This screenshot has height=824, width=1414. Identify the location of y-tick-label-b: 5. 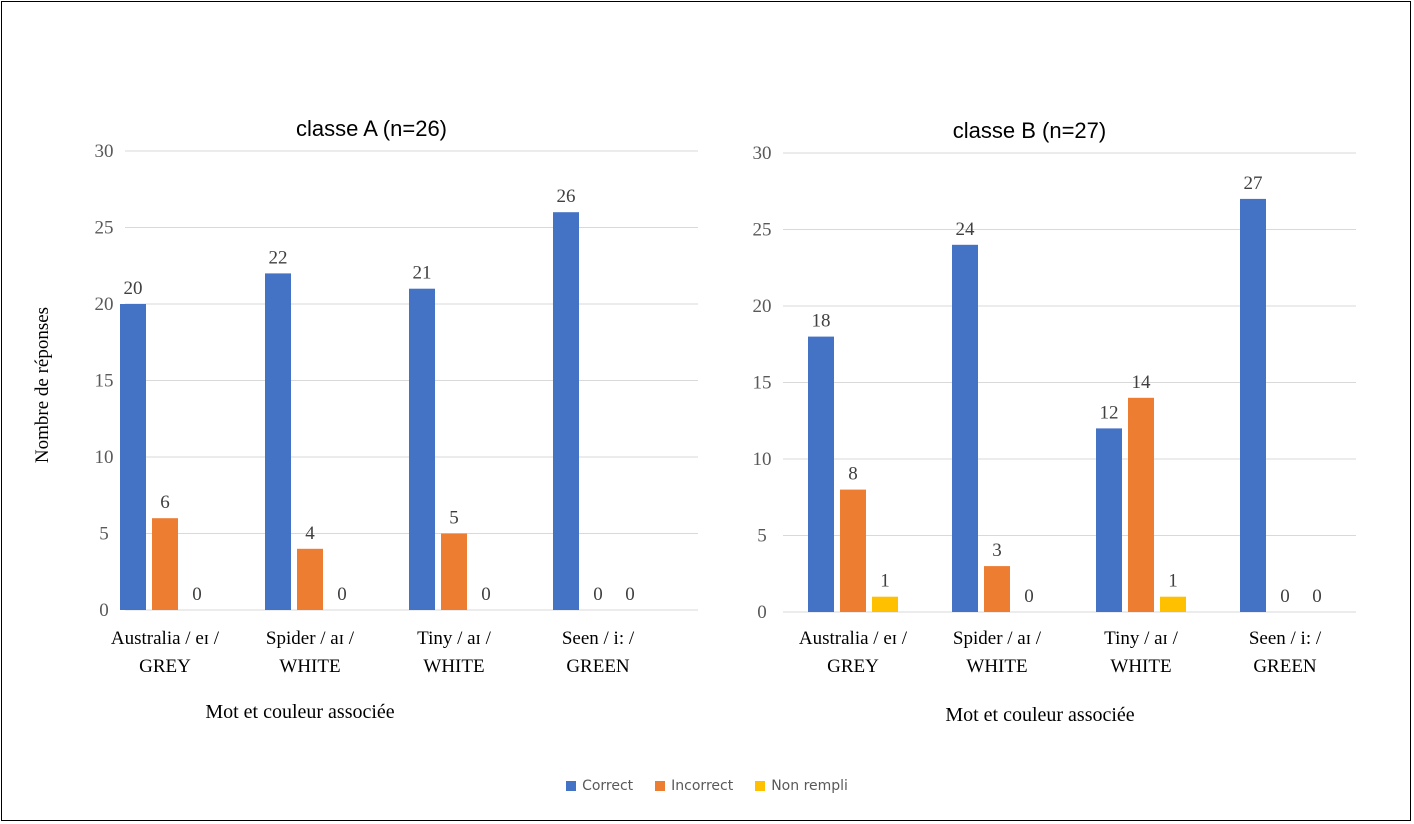
(762, 536).